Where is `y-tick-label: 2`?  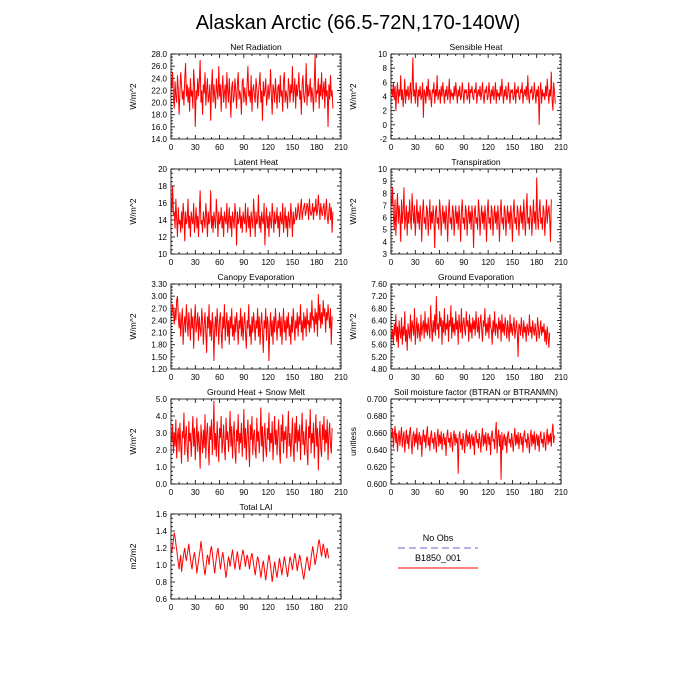 y-tick-label: 2 is located at coordinates (385, 111).